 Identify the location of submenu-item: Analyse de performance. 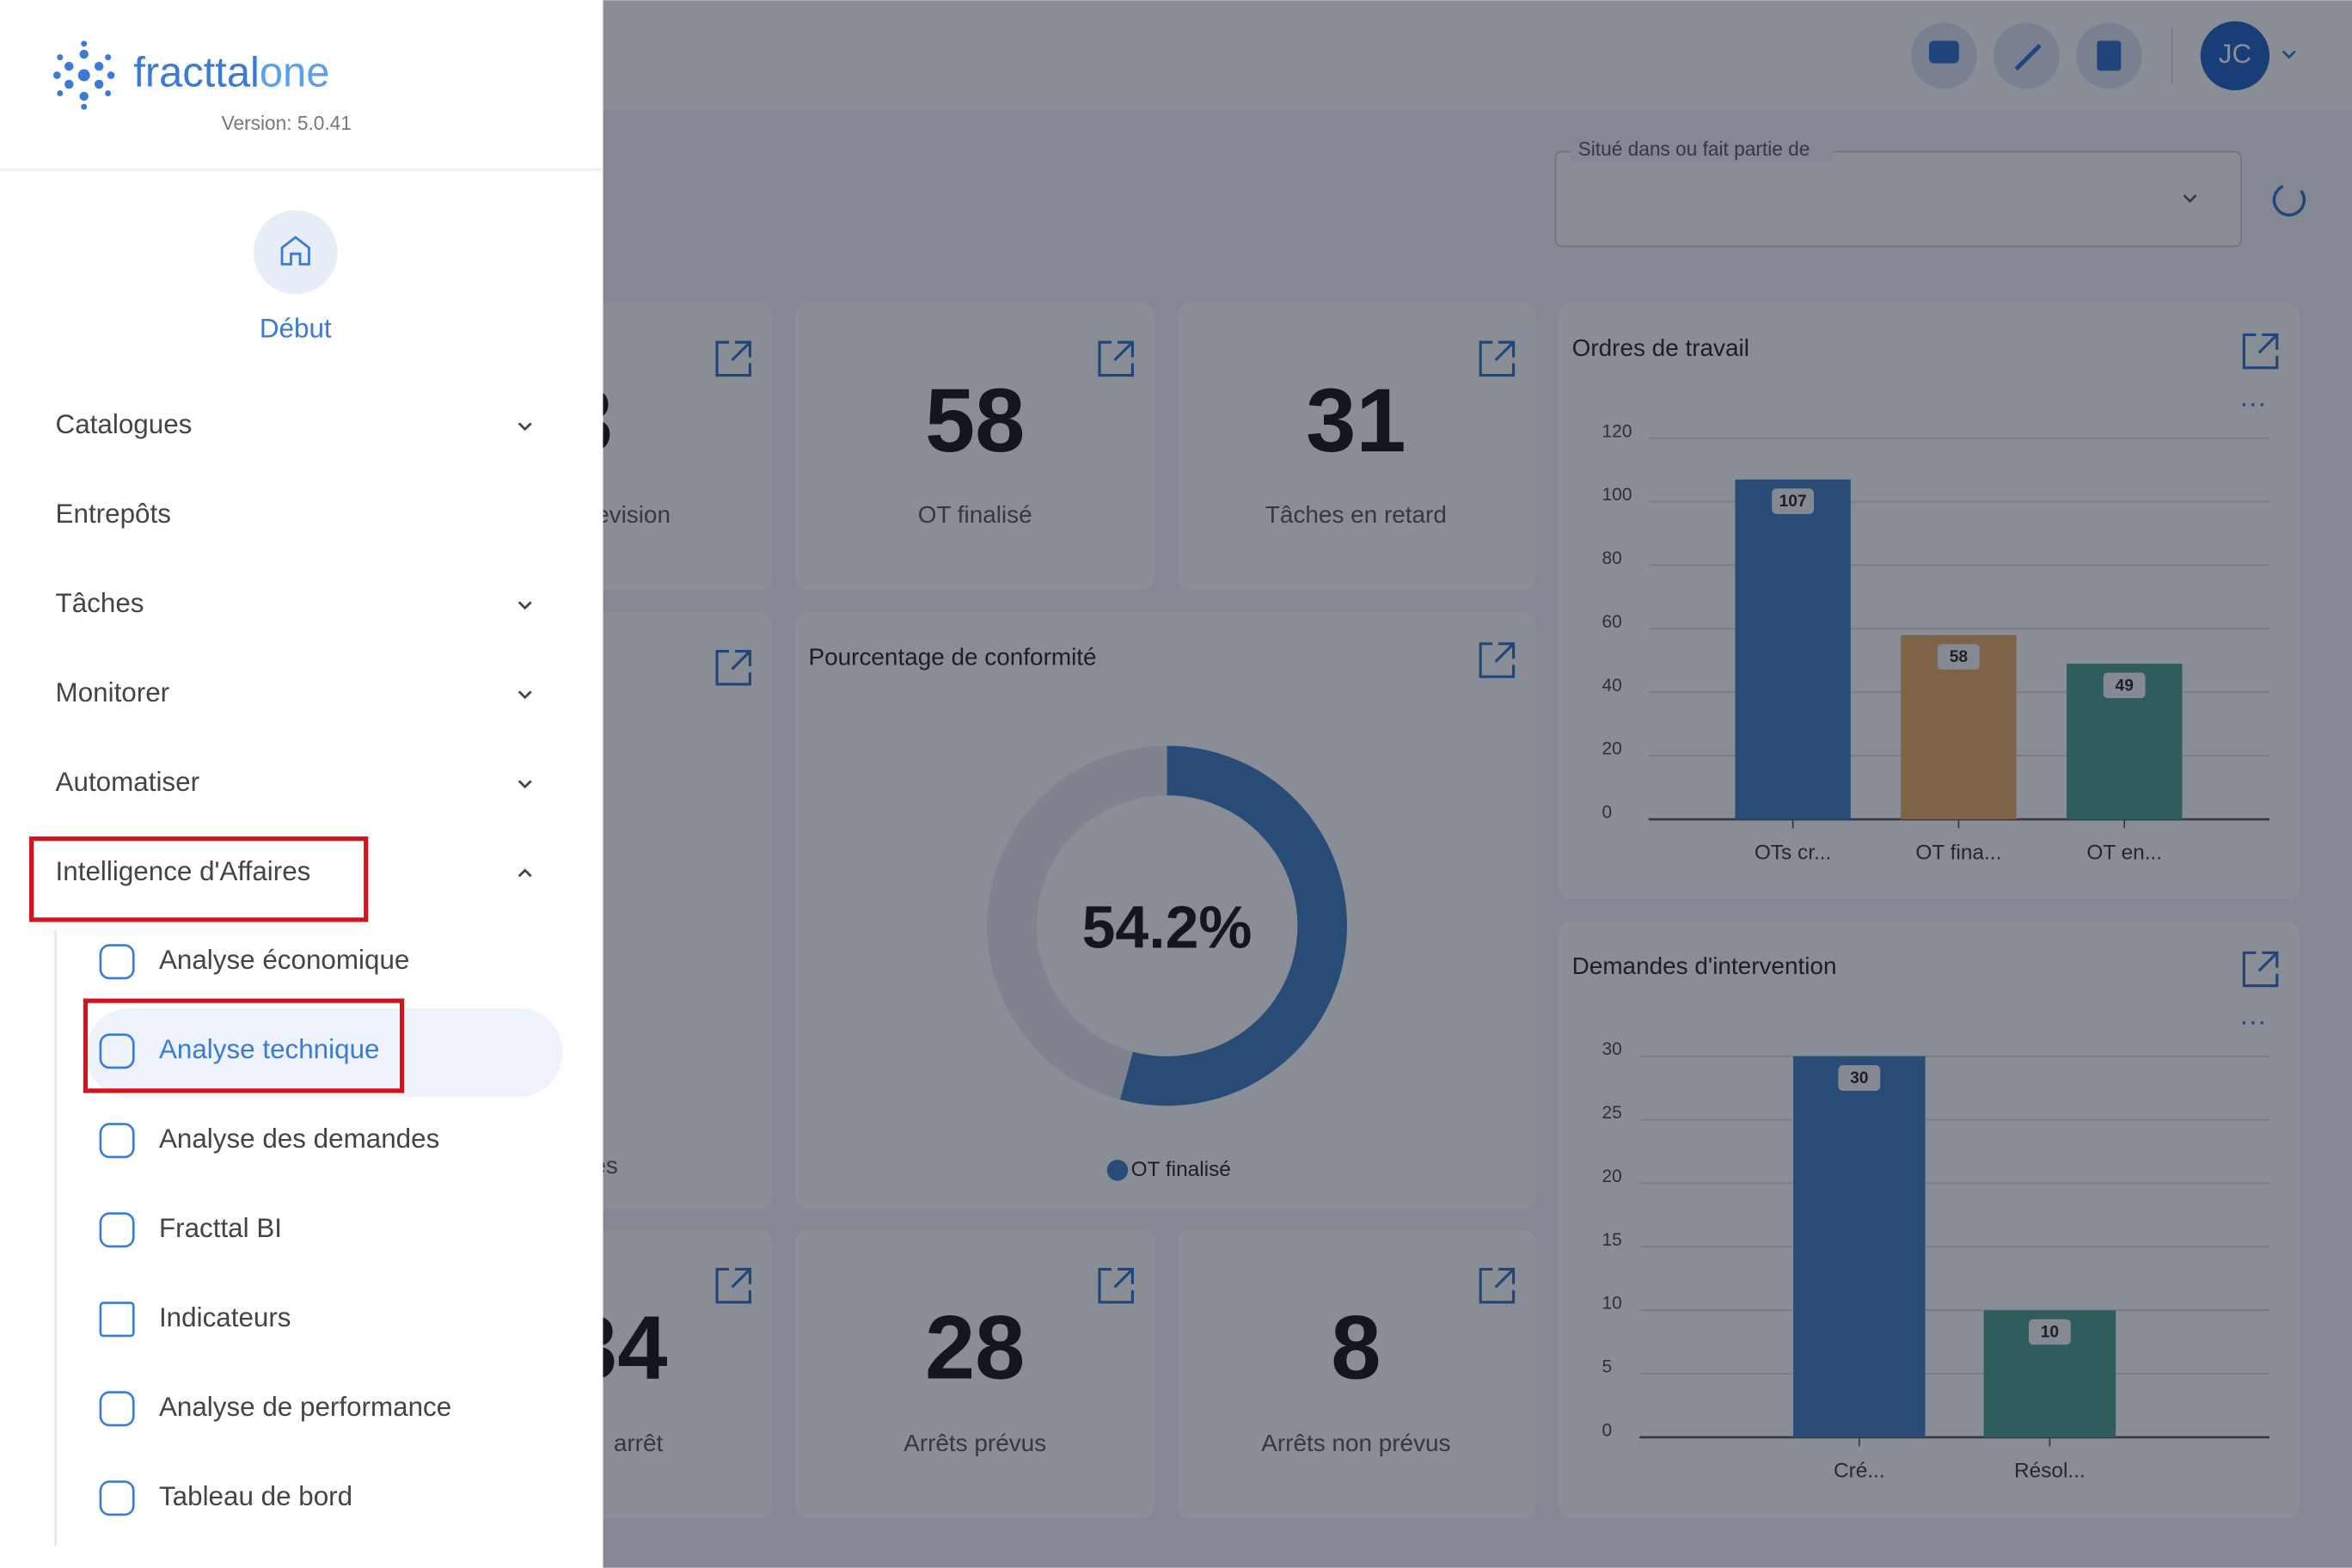
(305, 1407).